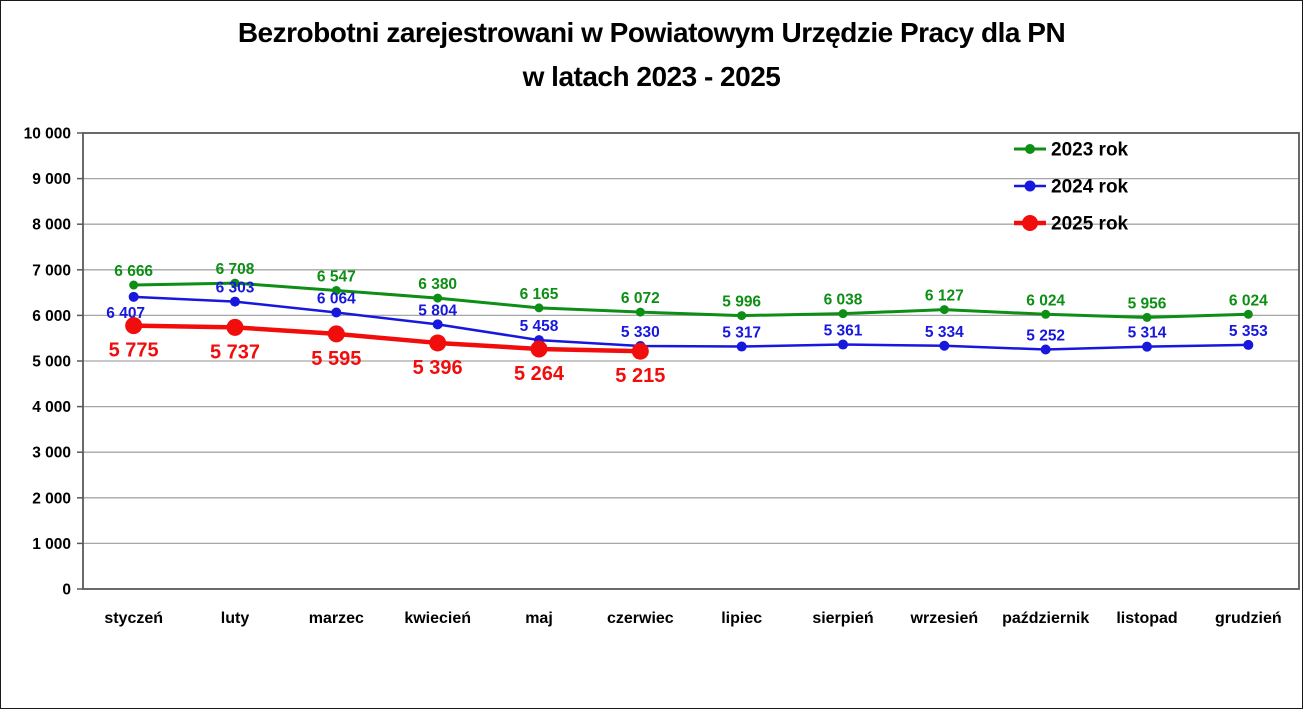 The image size is (1303, 709). I want to click on data-label: 5 996, so click(741, 302).